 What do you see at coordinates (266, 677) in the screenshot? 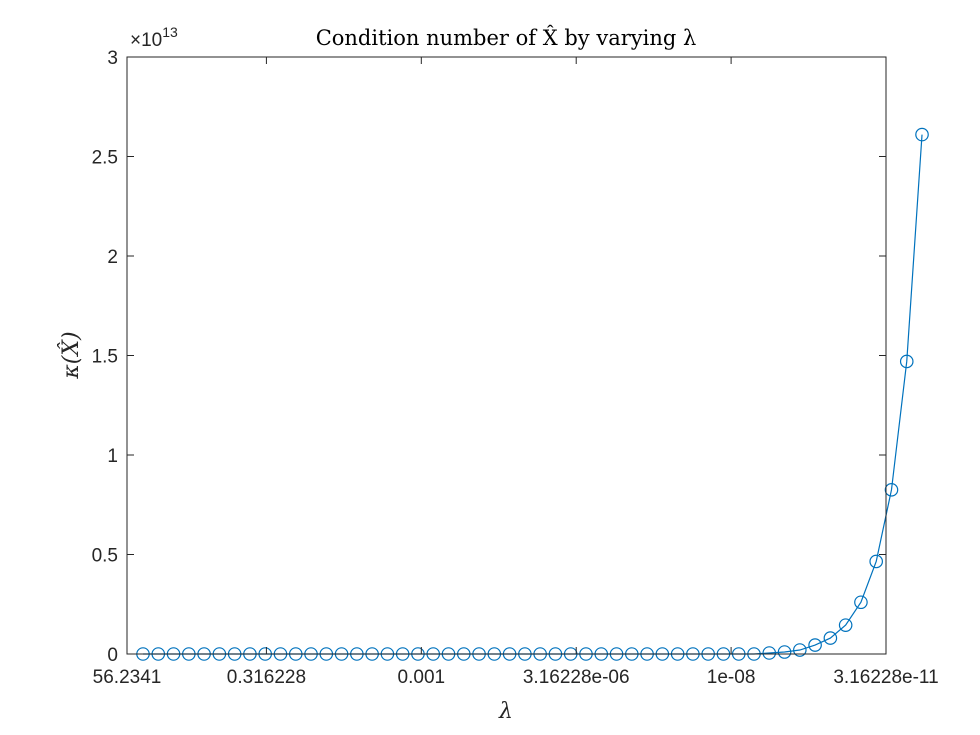
I see `x-tick-label: 0.316228` at bounding box center [266, 677].